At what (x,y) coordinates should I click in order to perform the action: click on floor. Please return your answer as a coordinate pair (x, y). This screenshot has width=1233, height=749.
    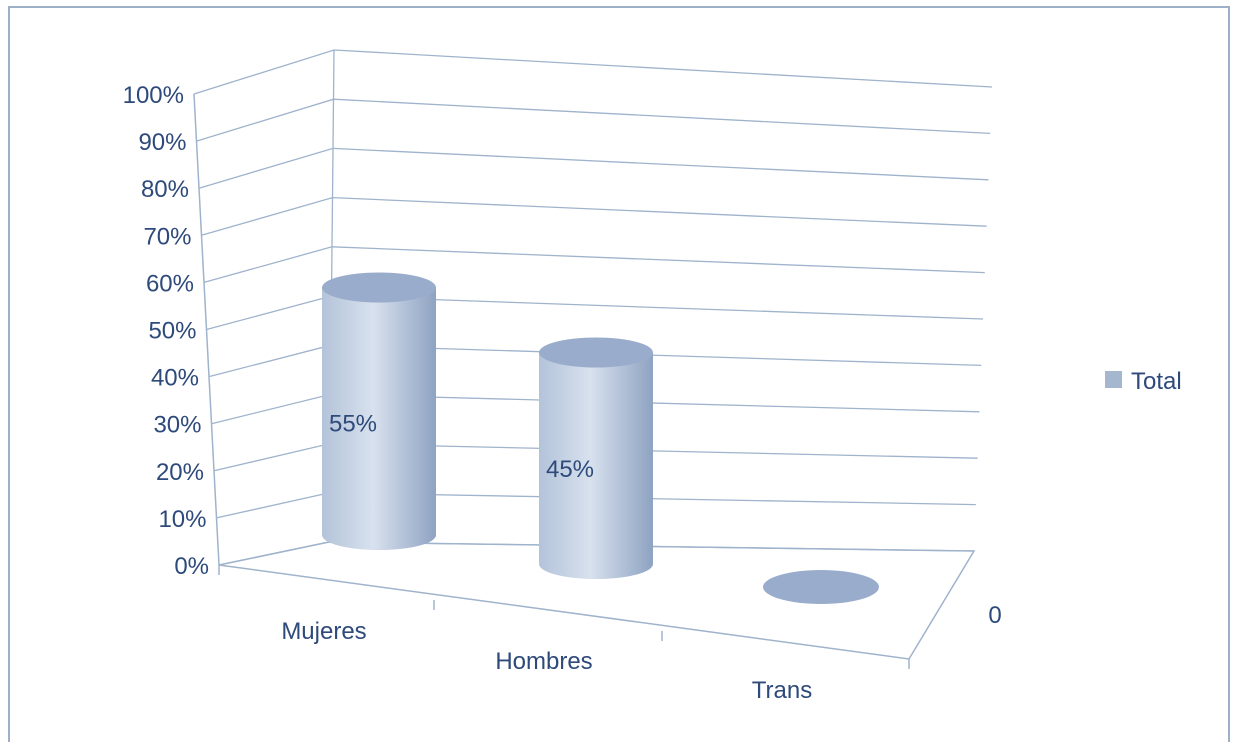
    Looking at the image, I should click on (597, 600).